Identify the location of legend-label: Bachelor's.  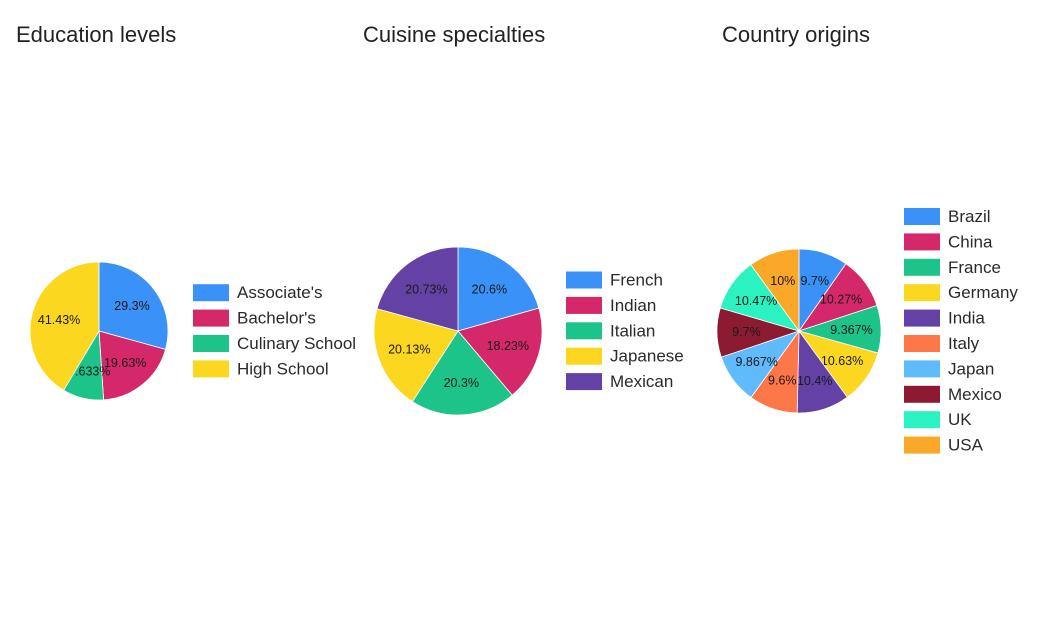
(276, 318).